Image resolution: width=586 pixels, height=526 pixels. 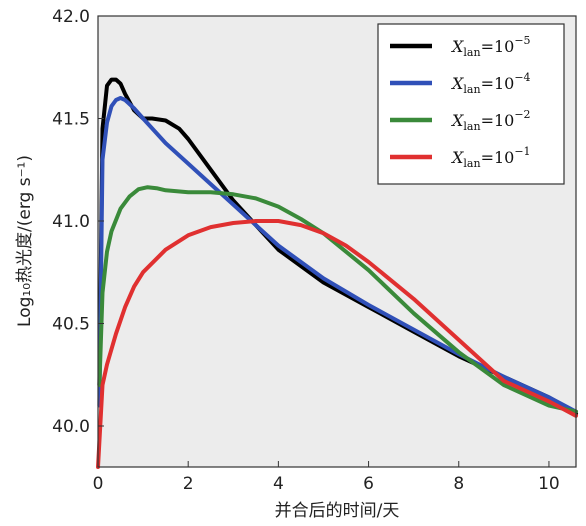 What do you see at coordinates (368, 484) in the screenshot?
I see `x-tick-label-3: 6` at bounding box center [368, 484].